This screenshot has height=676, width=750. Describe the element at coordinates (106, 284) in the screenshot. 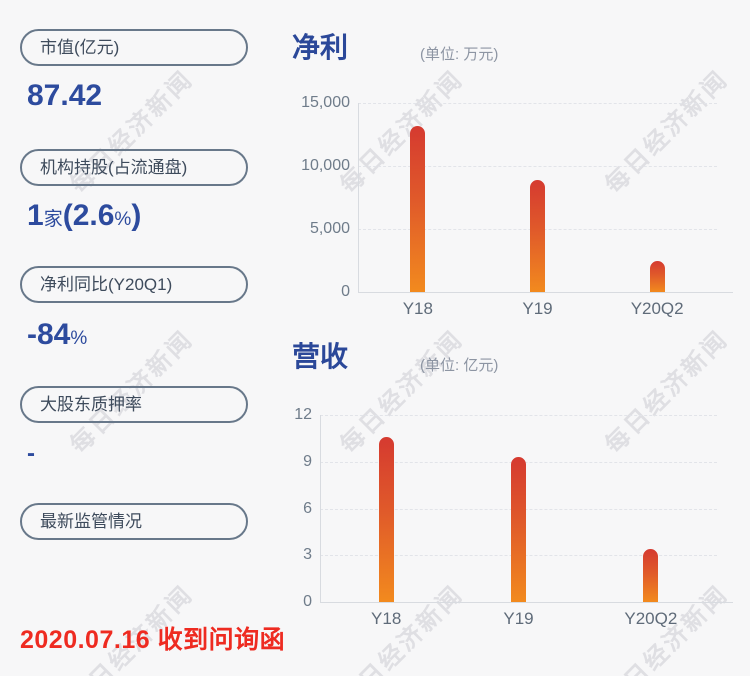

I see `stat-label: 净利同比(Y20Q1)` at that location.